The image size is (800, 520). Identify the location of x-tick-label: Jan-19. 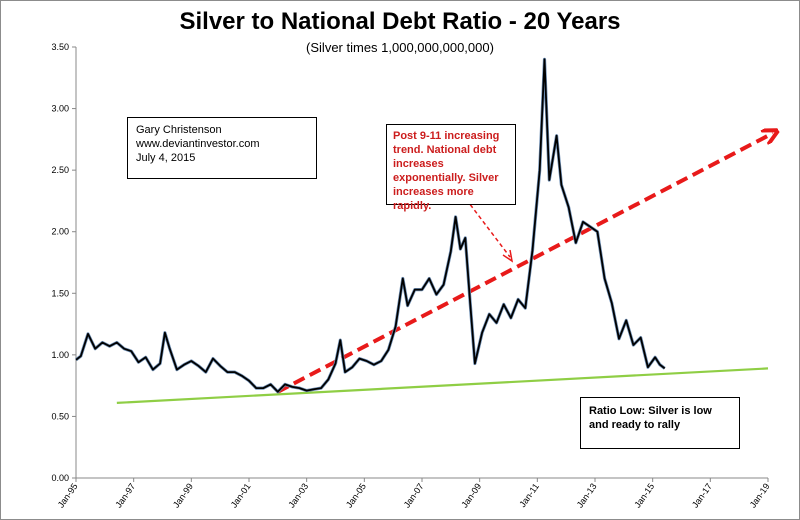
(760, 495).